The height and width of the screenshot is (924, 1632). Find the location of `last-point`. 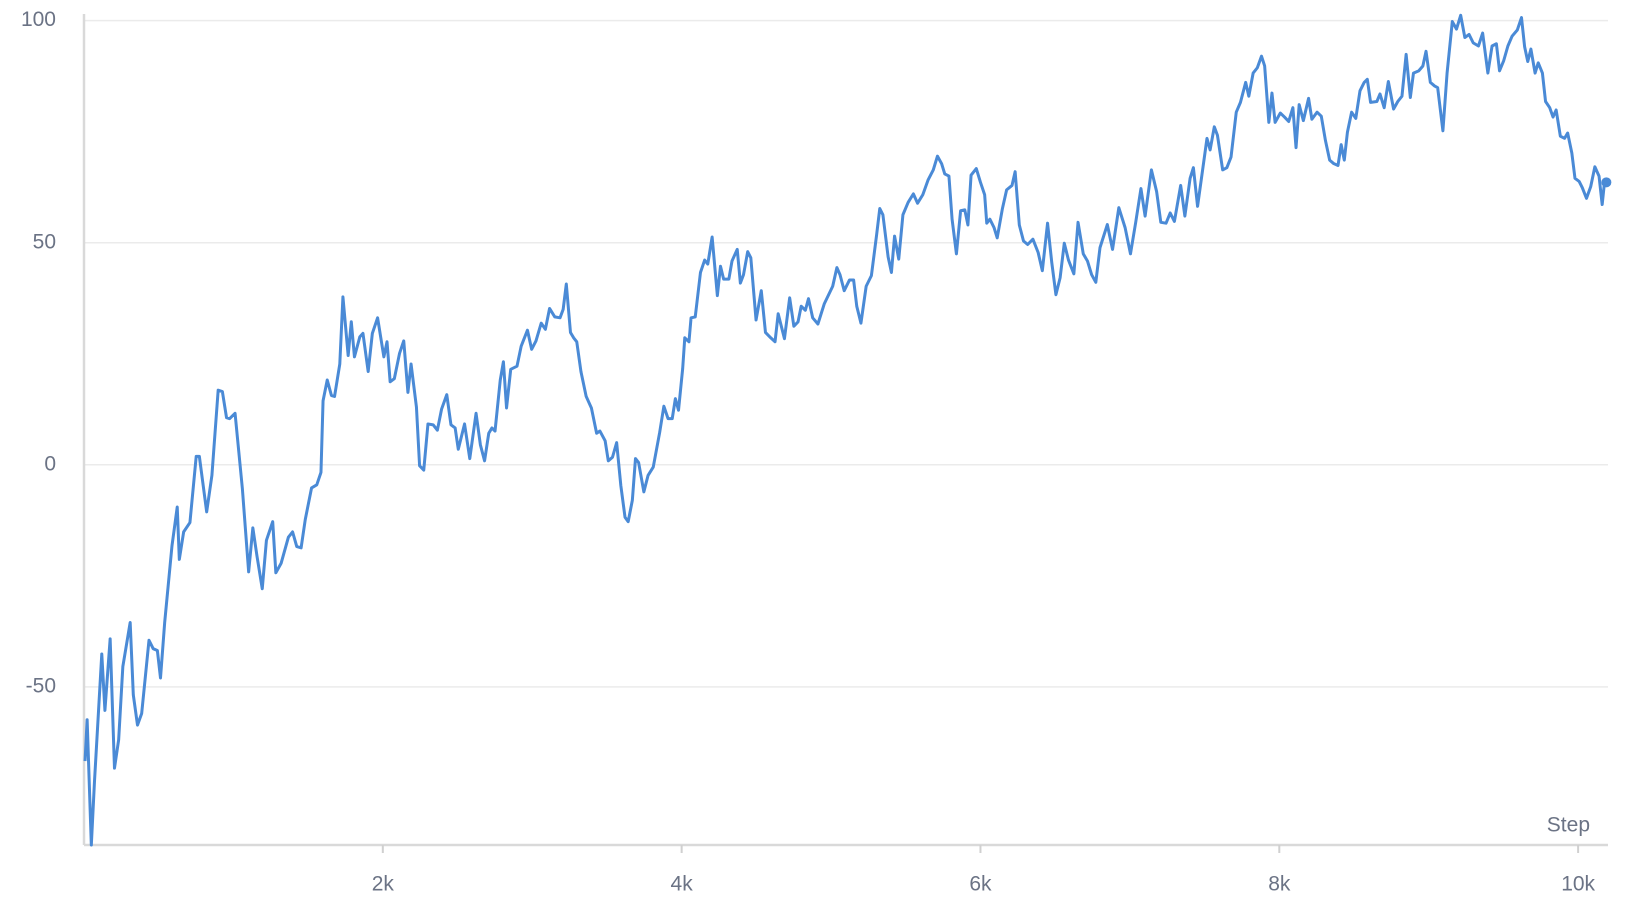

last-point is located at coordinates (1606, 182).